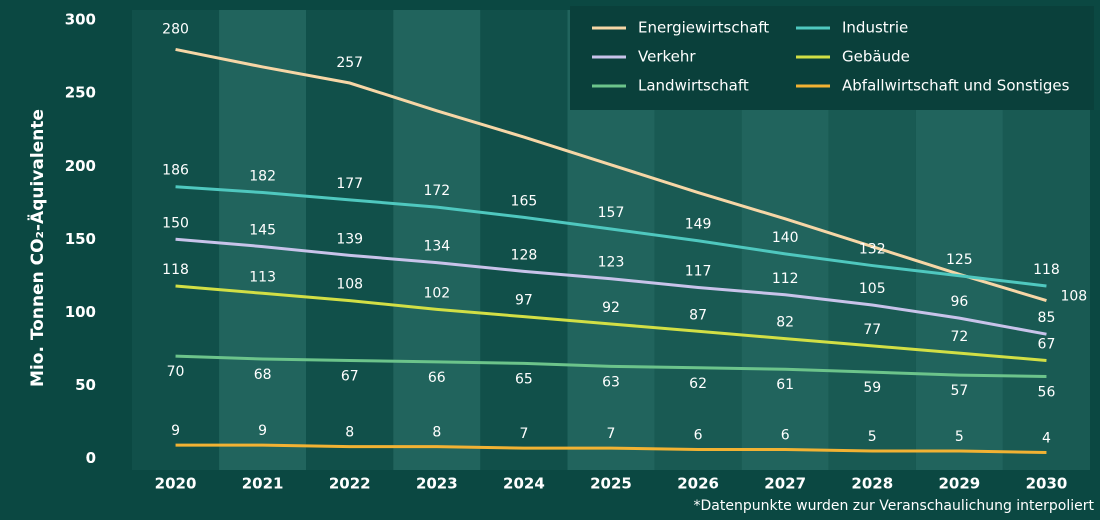 Image resolution: width=1100 pixels, height=520 pixels. I want to click on x-tick-label: 2021, so click(263, 484).